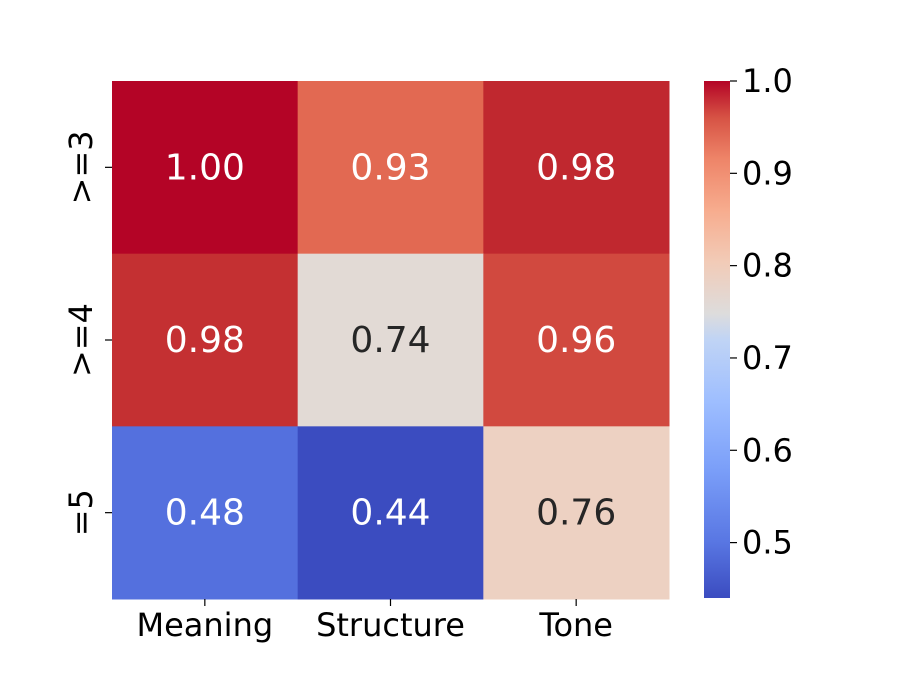  I want to click on colorbar-tick-label: 0.5, so click(767, 543).